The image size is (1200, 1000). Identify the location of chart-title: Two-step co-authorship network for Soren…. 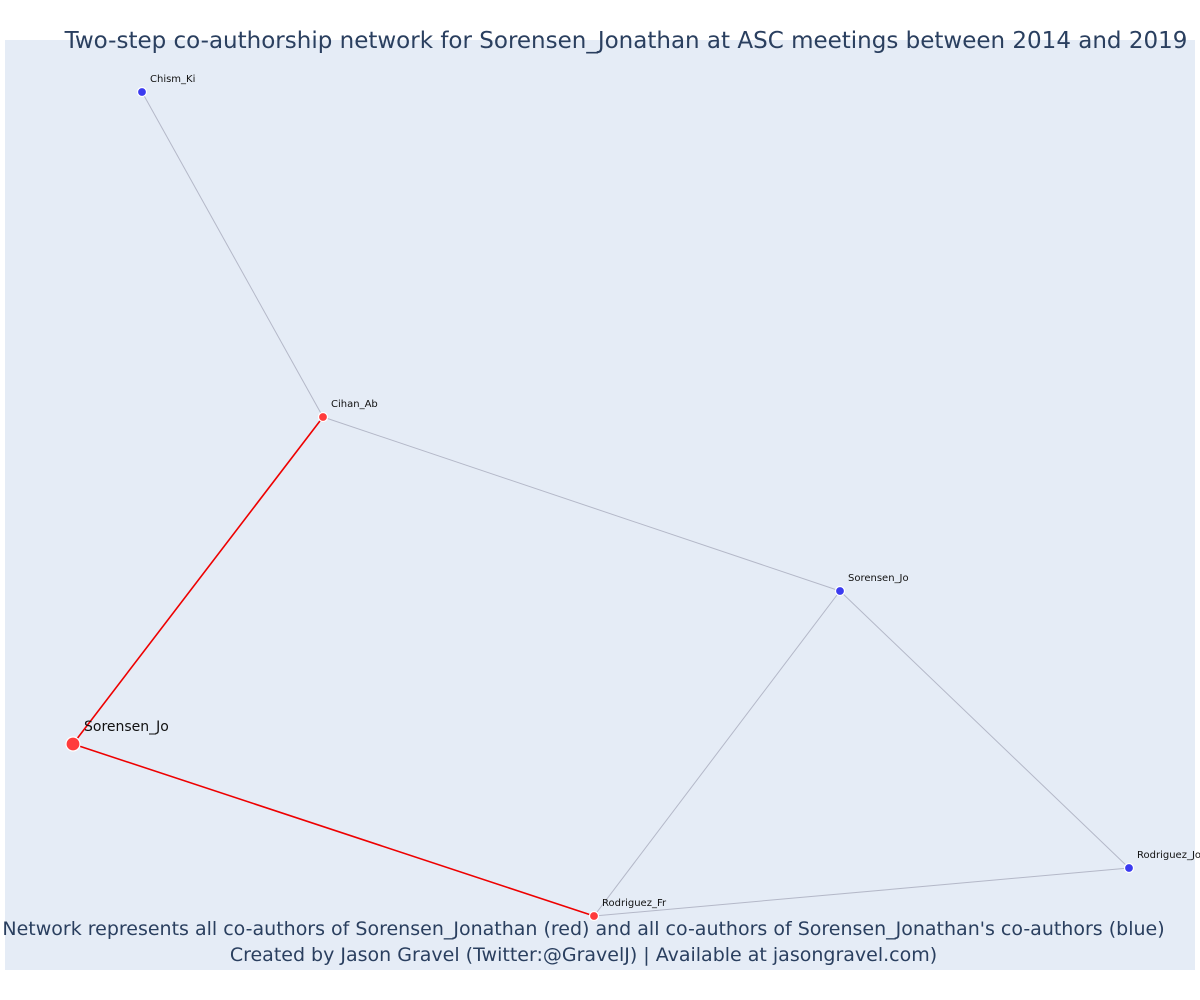
(626, 41).